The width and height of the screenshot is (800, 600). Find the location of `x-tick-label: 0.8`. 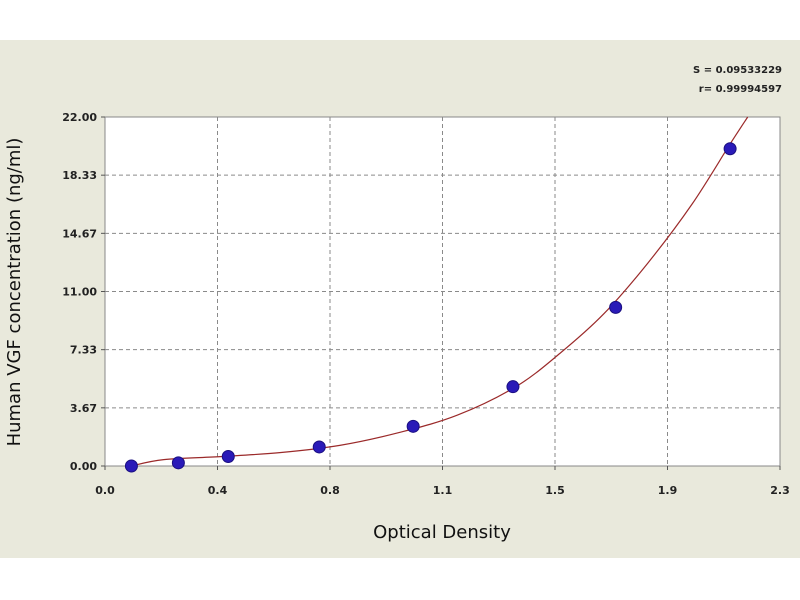

x-tick-label: 0.8 is located at coordinates (330, 490).